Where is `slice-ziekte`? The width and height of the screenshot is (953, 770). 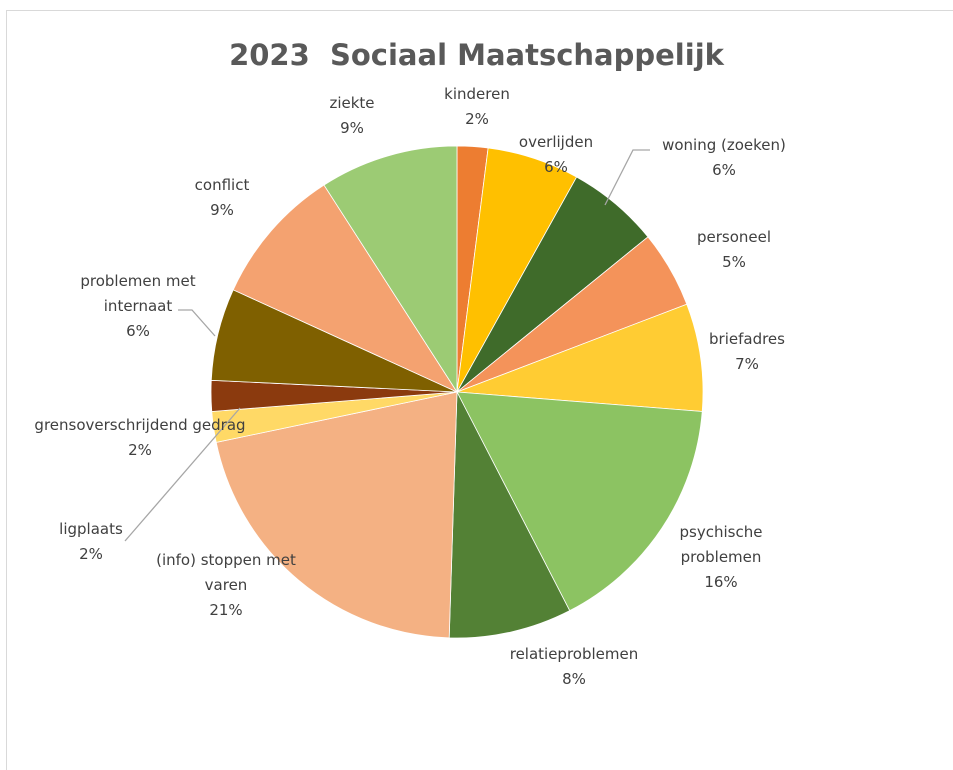
slice-ziekte is located at coordinates (390, 269).